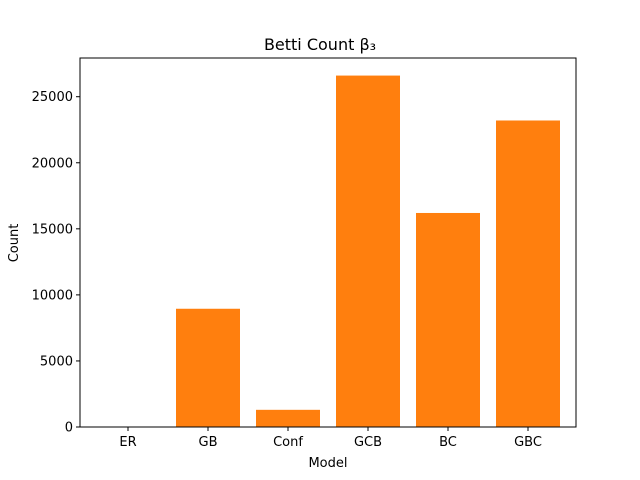  Describe the element at coordinates (288, 442) in the screenshot. I see `x-tick-label: Conf` at that location.